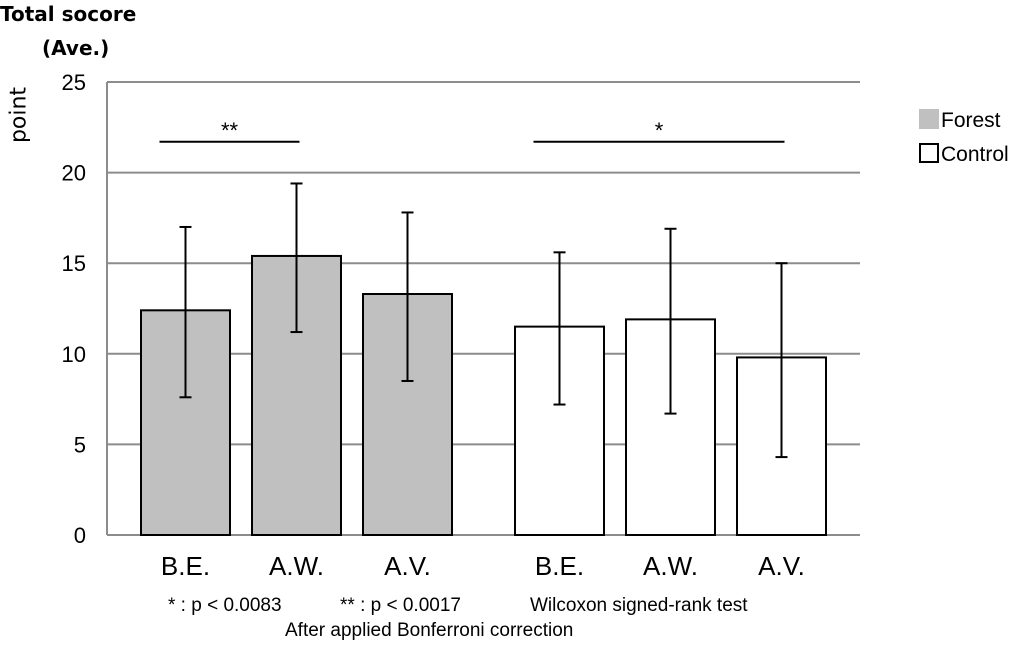 Image resolution: width=1024 pixels, height=646 pixels. What do you see at coordinates (80, 444) in the screenshot?
I see `y-tick-label: 5` at bounding box center [80, 444].